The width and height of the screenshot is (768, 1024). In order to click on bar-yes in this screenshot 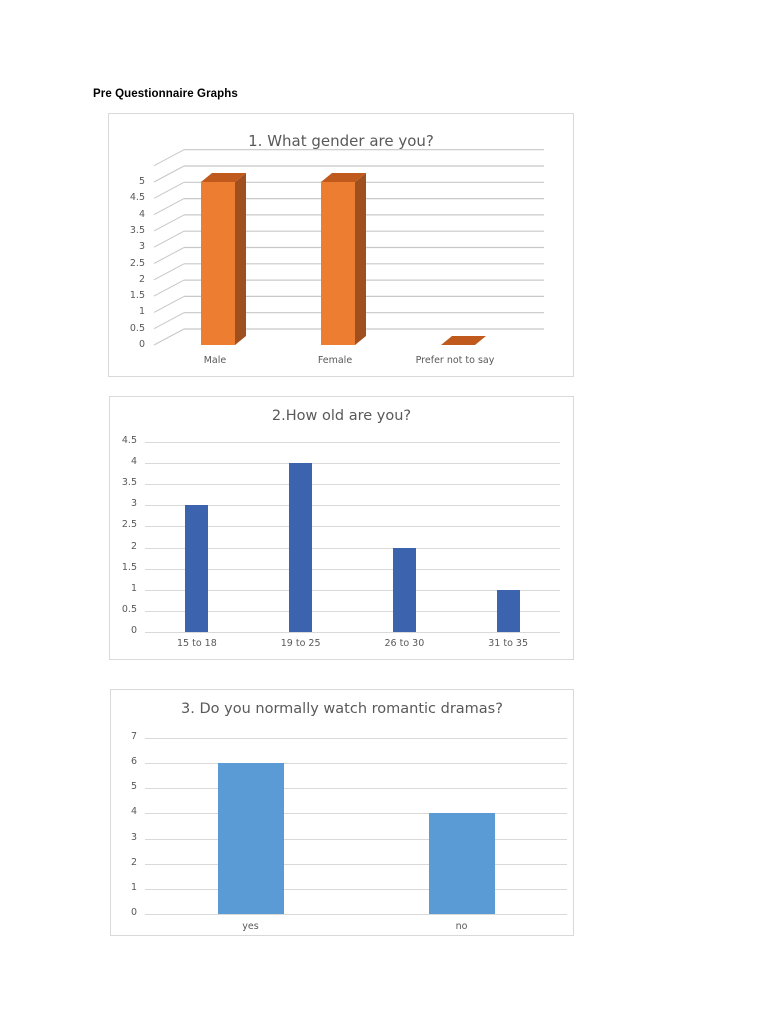, I will do `click(250, 838)`.